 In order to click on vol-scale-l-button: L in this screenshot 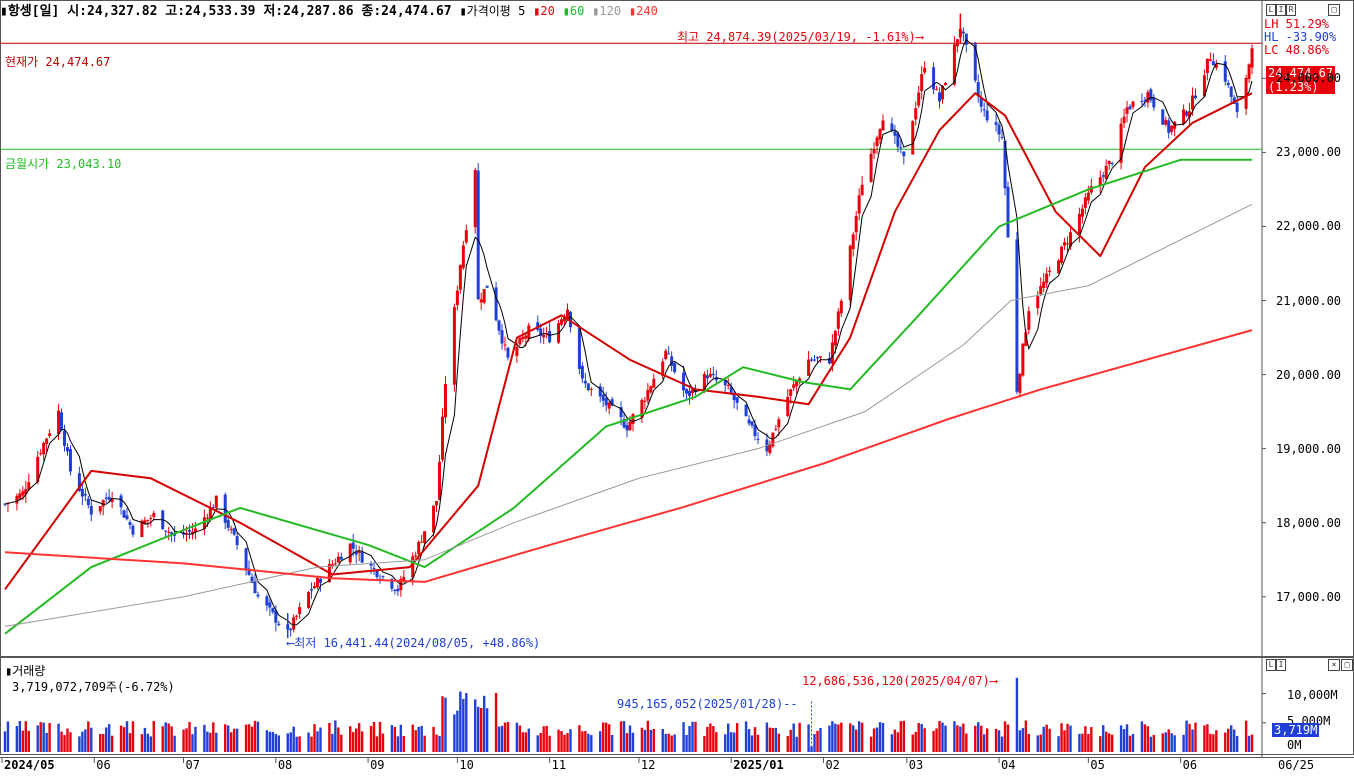, I will do `click(1271, 665)`.